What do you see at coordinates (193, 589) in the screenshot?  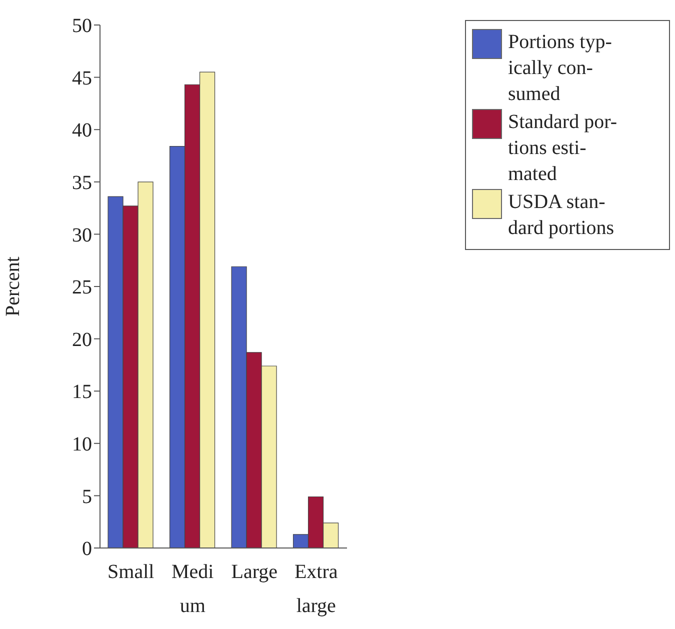 I see `x-tick-label: Medi um` at bounding box center [193, 589].